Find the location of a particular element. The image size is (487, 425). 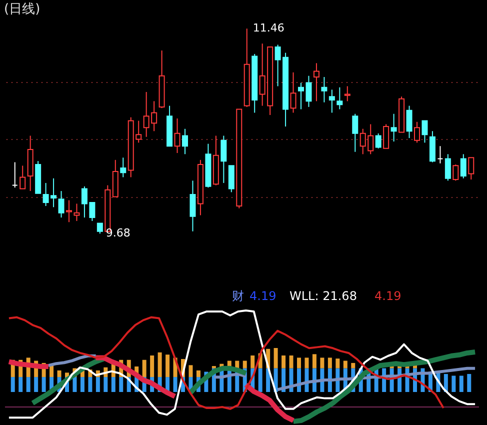

chart-title: (日线) is located at coordinates (22, 9).